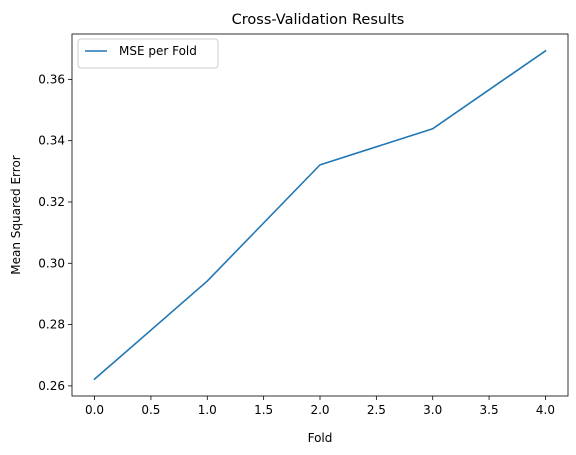  What do you see at coordinates (16, 215) in the screenshot?
I see `y-axis-label: Mean Squared Error` at bounding box center [16, 215].